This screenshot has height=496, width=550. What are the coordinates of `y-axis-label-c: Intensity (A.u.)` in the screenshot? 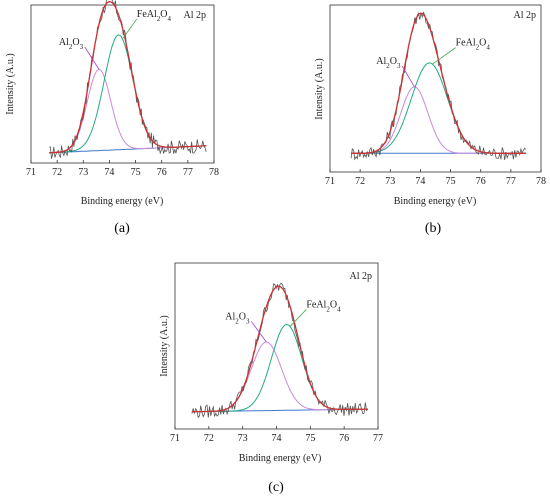 It's located at (164, 345).